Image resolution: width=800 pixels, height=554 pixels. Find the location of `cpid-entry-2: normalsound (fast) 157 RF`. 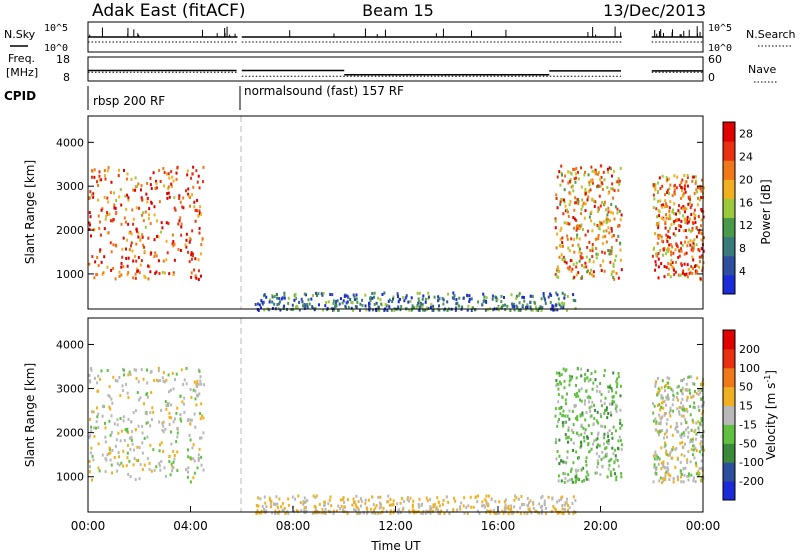

cpid-entry-2: normalsound (fast) 157 RF is located at coordinates (324, 91).